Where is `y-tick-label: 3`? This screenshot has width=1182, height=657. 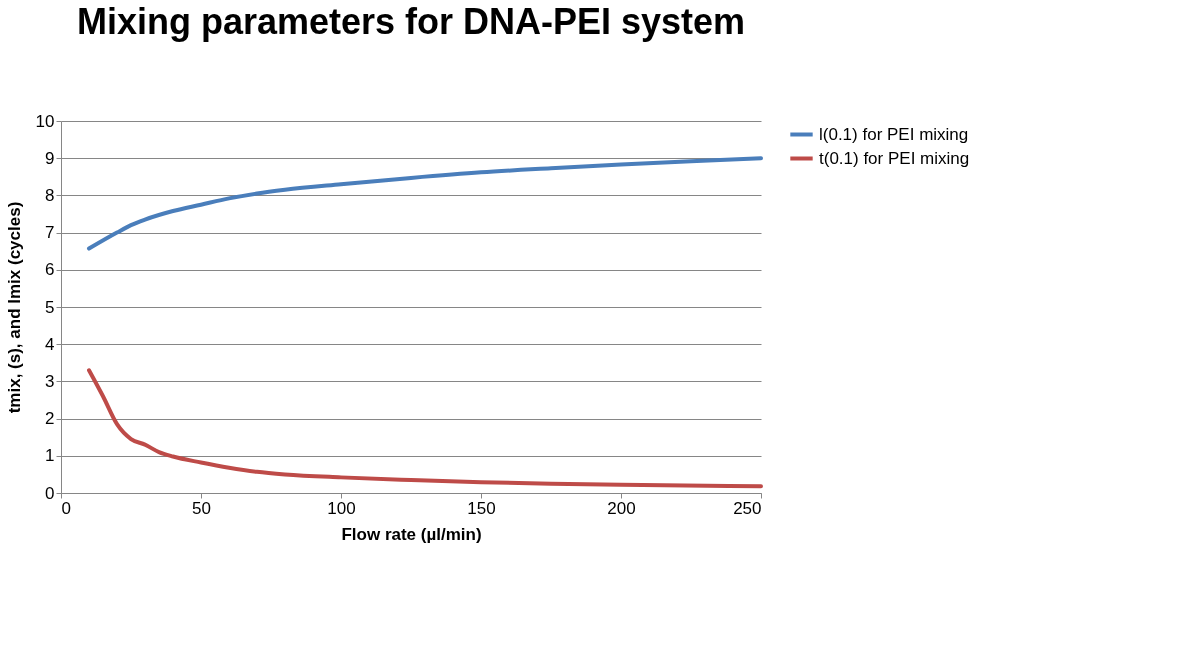
y-tick-label: 3 is located at coordinates (50, 381).